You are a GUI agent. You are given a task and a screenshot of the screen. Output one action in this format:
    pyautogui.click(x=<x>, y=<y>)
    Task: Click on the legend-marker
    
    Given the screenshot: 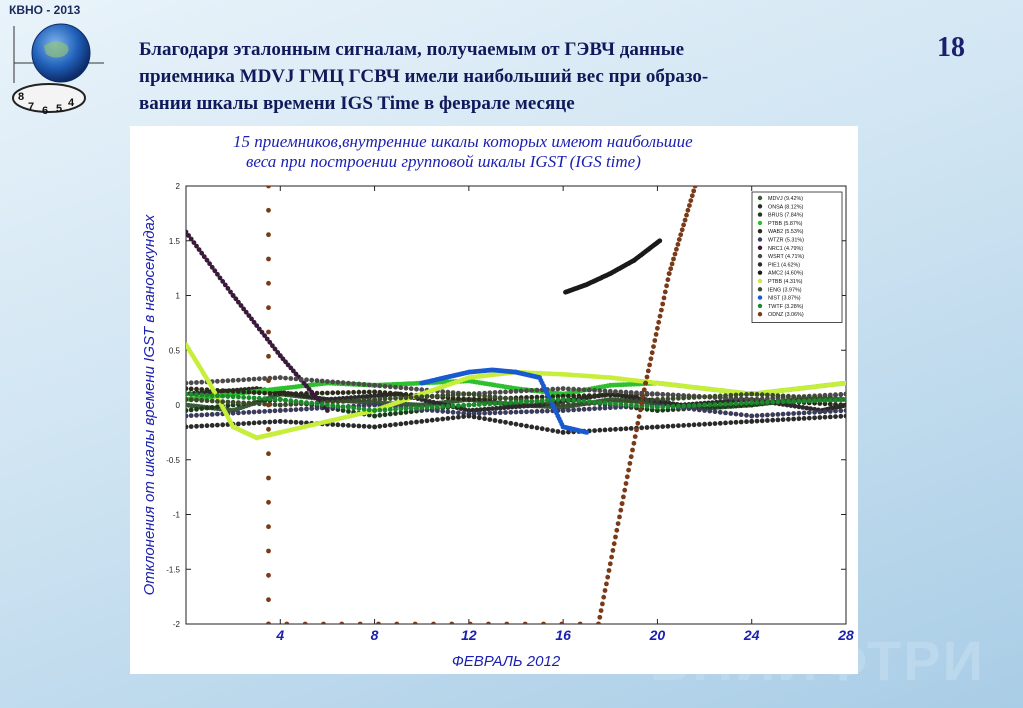 What is the action you would take?
    pyautogui.click(x=760, y=281)
    